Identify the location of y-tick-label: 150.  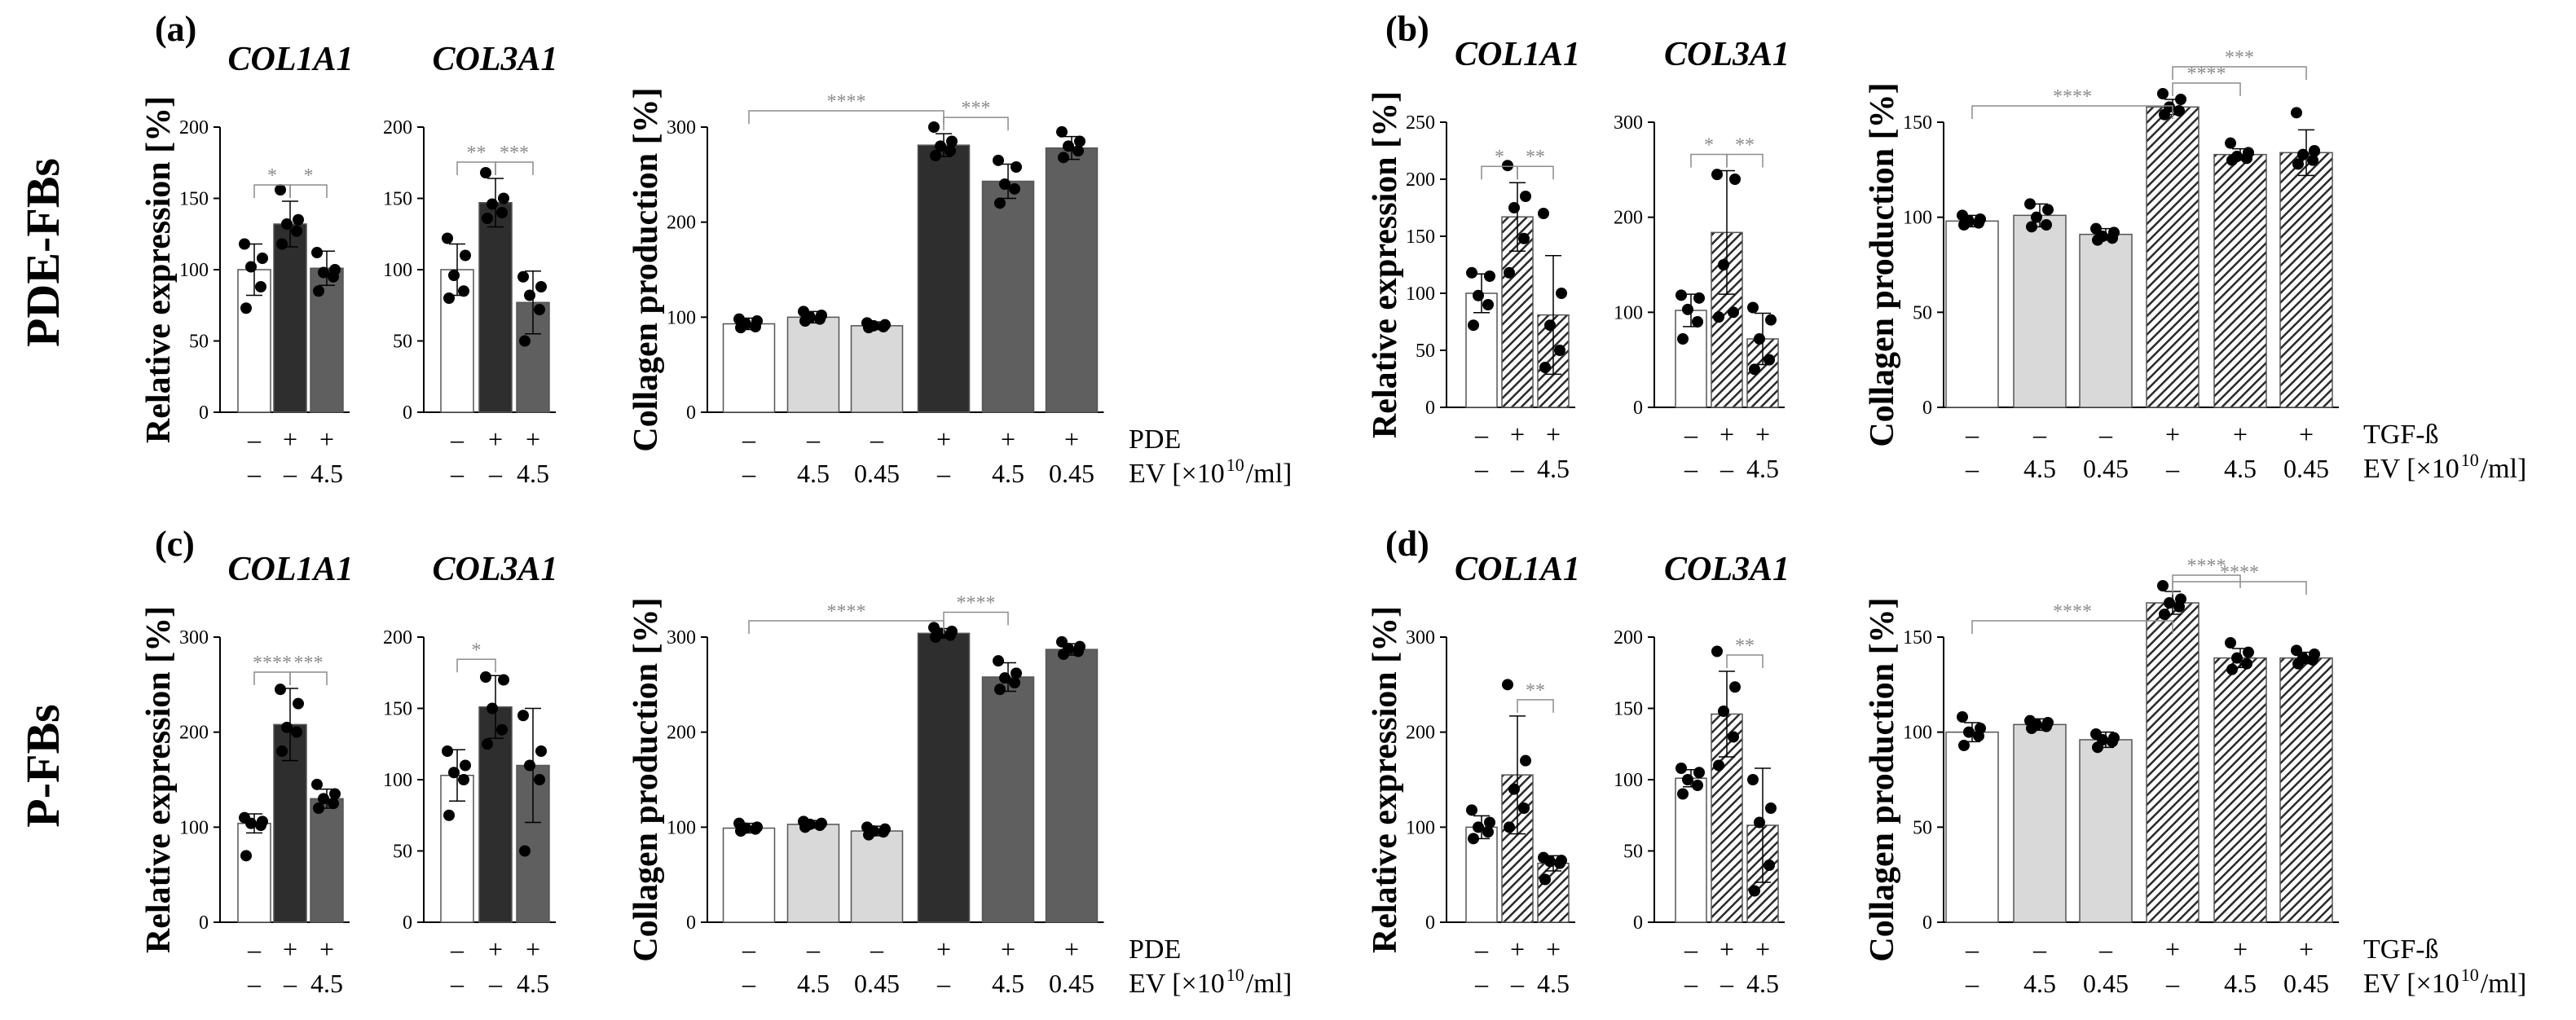
(398, 200).